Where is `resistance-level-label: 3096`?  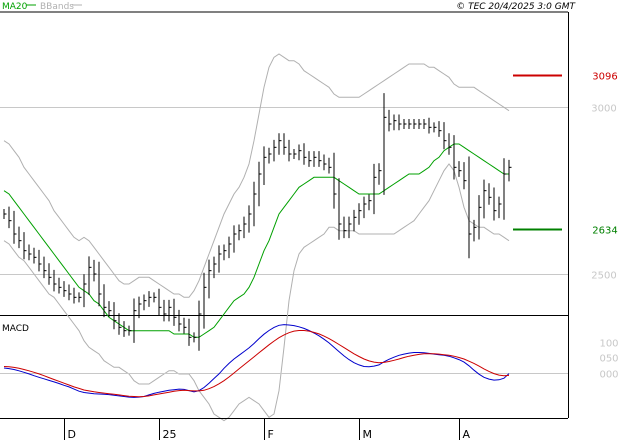 resistance-level-label: 3096 is located at coordinates (604, 77).